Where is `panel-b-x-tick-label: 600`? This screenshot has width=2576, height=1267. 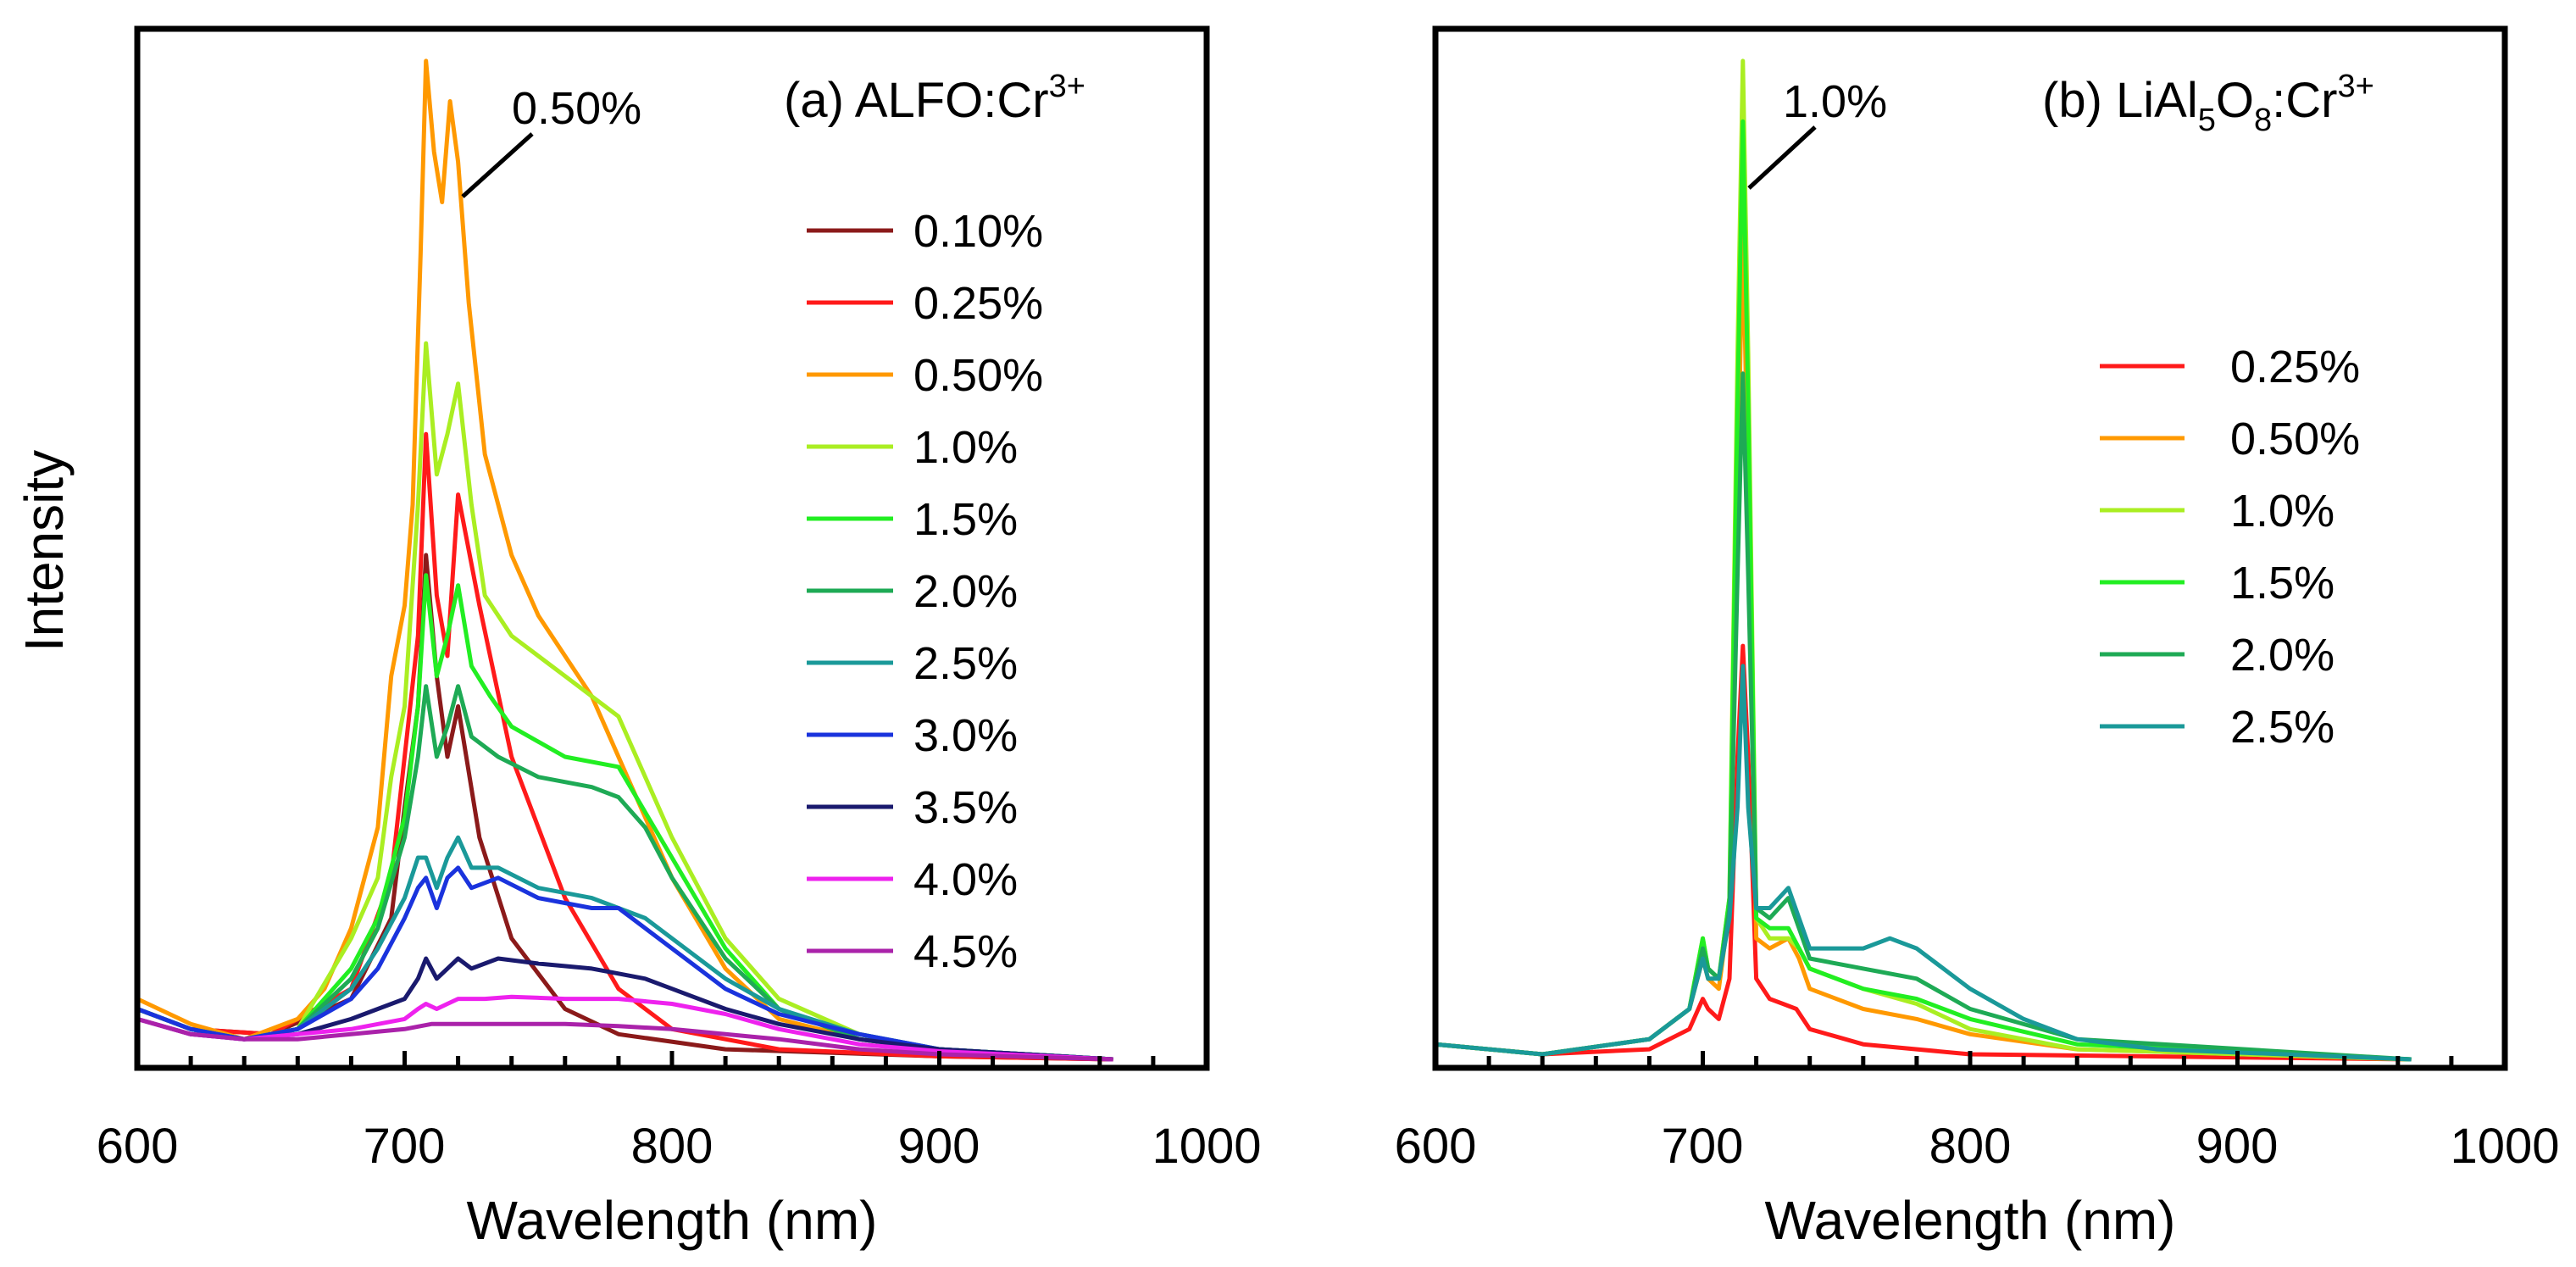 panel-b-x-tick-label: 600 is located at coordinates (1436, 1146).